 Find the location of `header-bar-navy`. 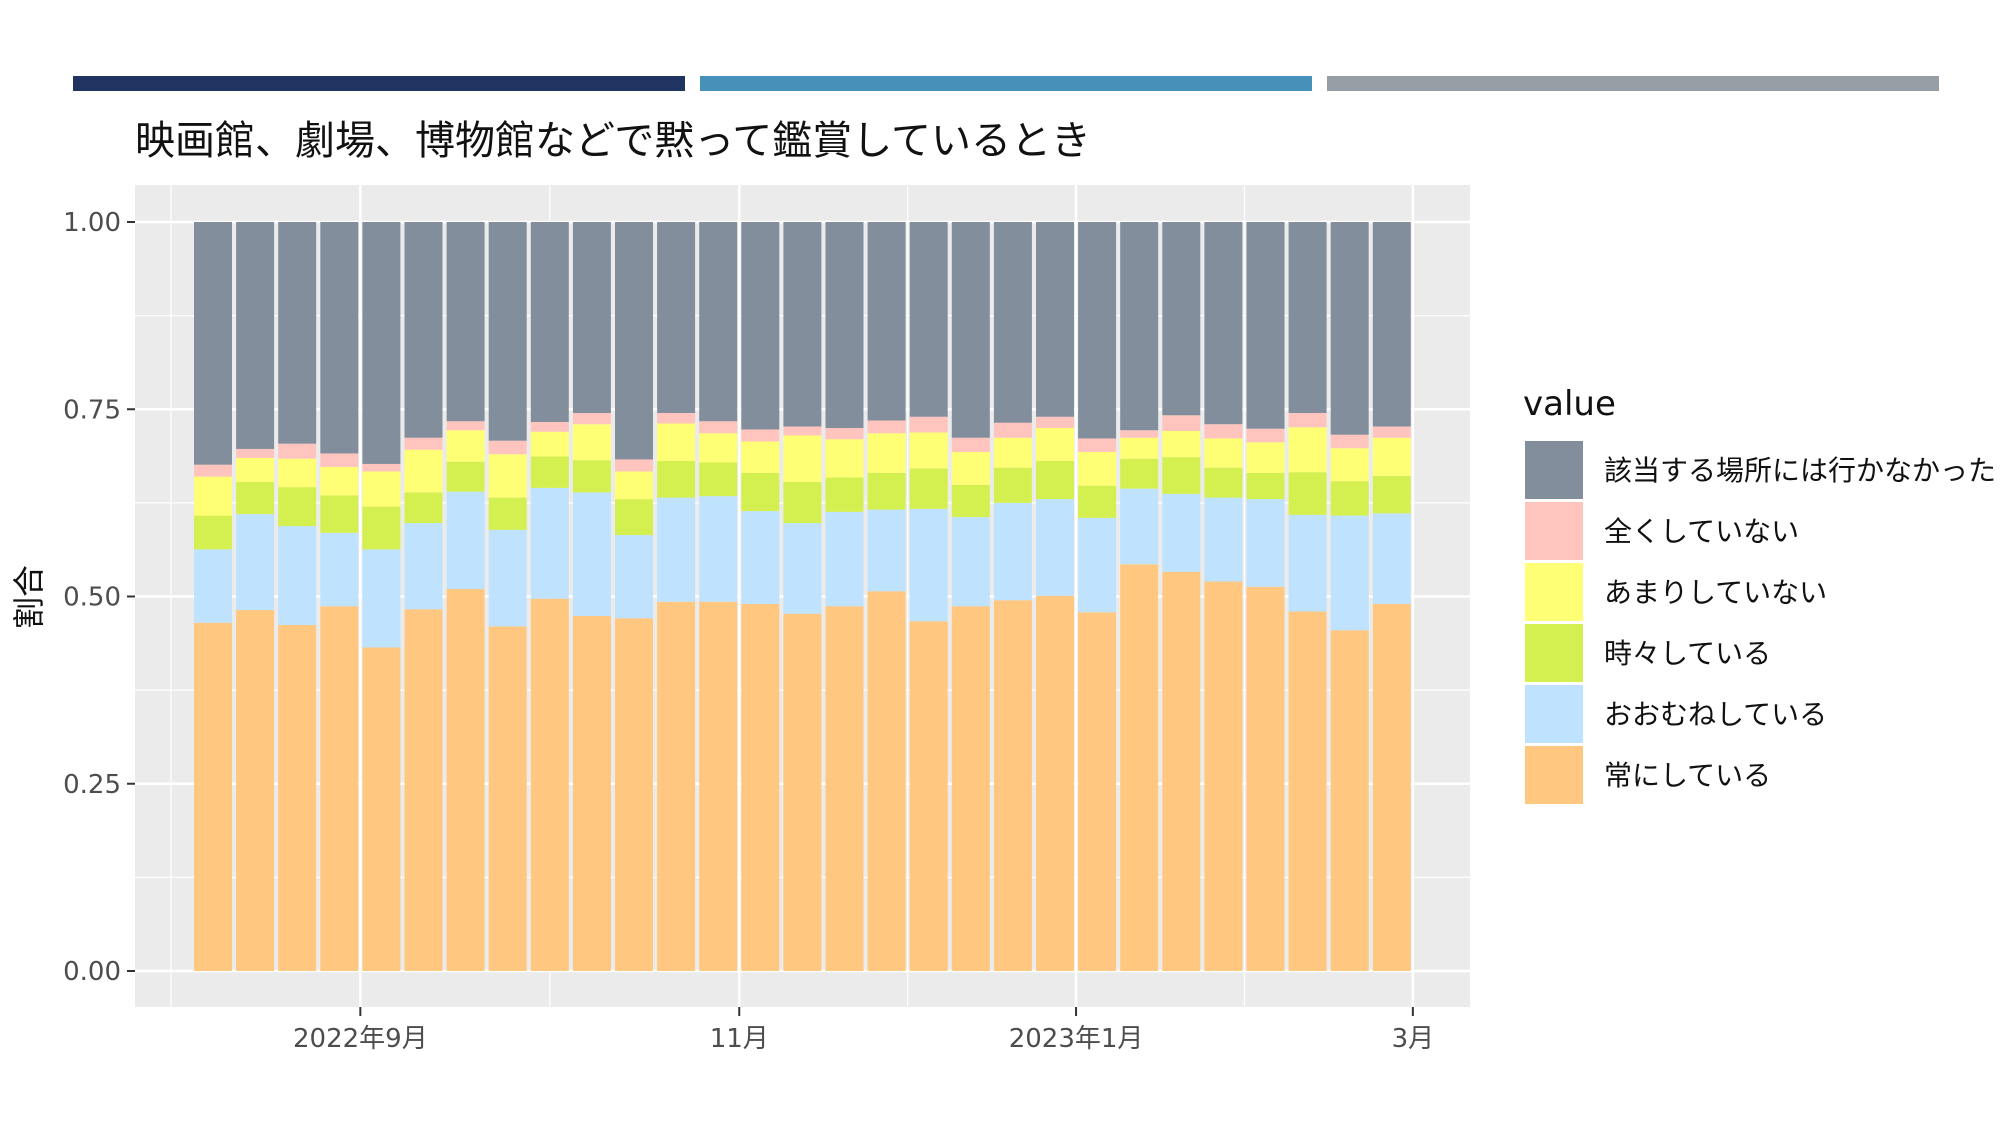

header-bar-navy is located at coordinates (379, 83).